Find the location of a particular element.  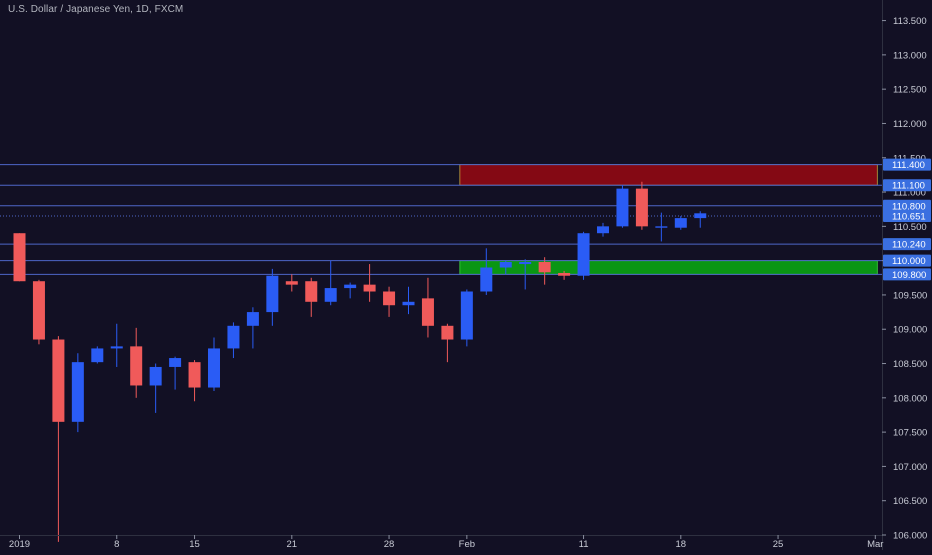

price-label: 111.400 is located at coordinates (907, 164).